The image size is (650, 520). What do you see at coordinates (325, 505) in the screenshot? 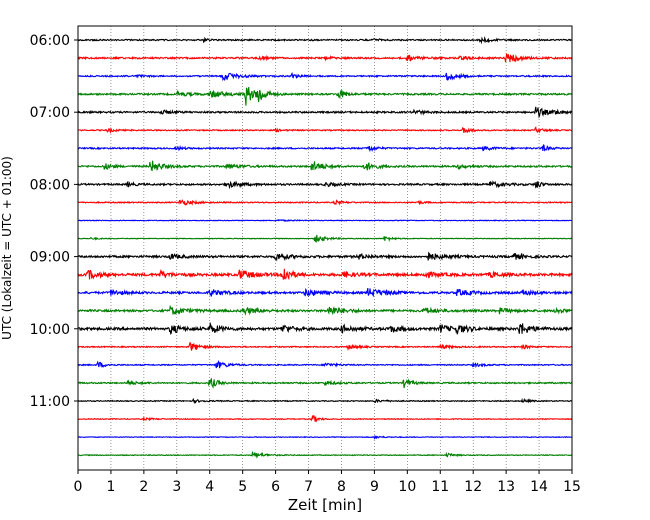
I see `x-axis-label: Zeit [min]` at bounding box center [325, 505].